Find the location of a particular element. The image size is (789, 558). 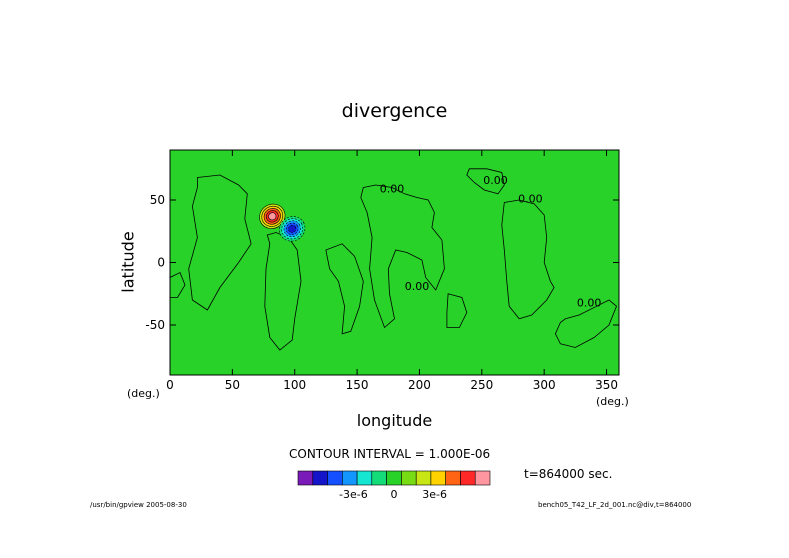

y-axis-unit: (deg.) is located at coordinates (612, 401).